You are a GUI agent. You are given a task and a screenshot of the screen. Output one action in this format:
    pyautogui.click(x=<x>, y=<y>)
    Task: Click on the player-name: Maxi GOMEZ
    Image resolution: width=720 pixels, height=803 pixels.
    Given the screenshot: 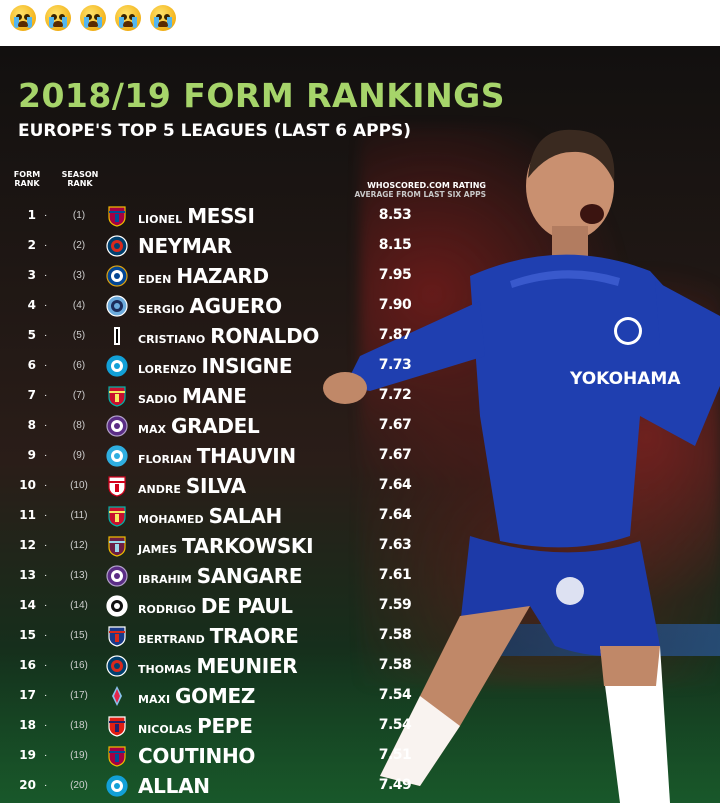 What is the action you would take?
    pyautogui.click(x=196, y=696)
    